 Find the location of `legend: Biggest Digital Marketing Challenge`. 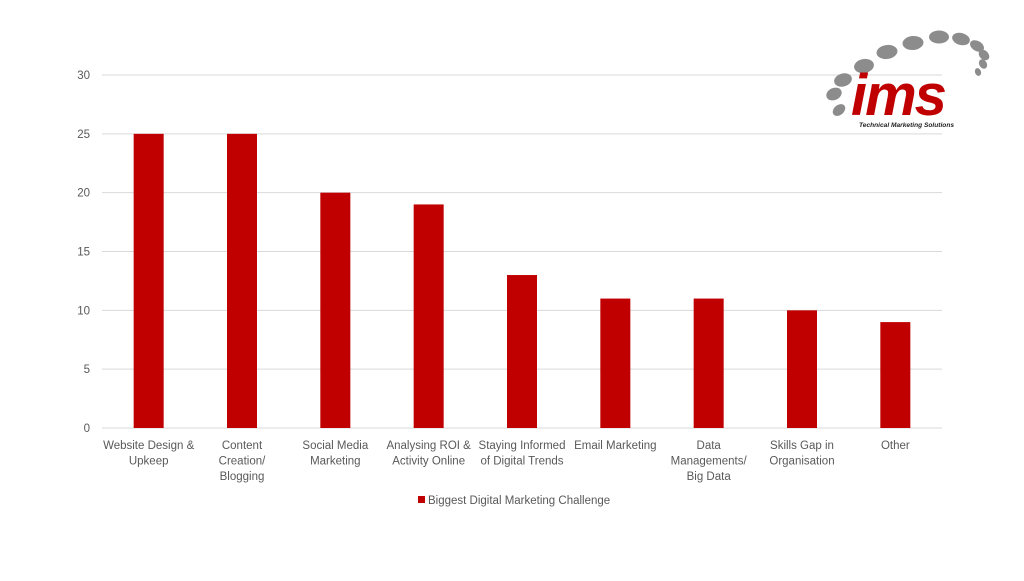

legend: Biggest Digital Marketing Challenge is located at coordinates (514, 501).